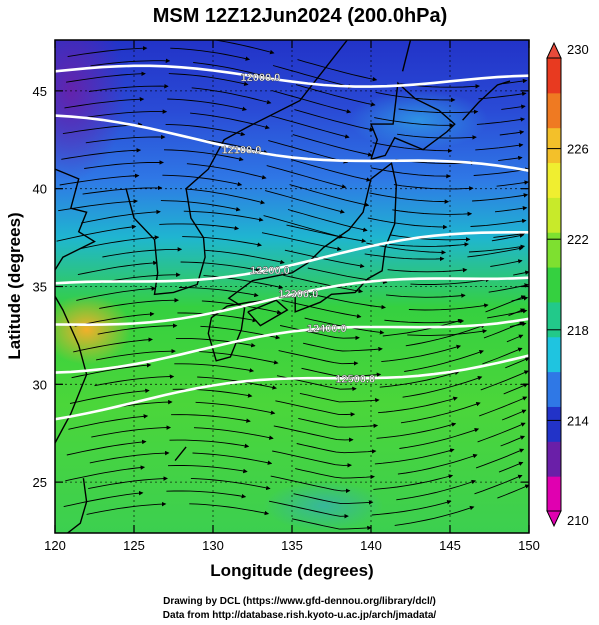 The image size is (599, 625). Describe the element at coordinates (40, 189) in the screenshot. I see `y-tick-label: 40` at that location.